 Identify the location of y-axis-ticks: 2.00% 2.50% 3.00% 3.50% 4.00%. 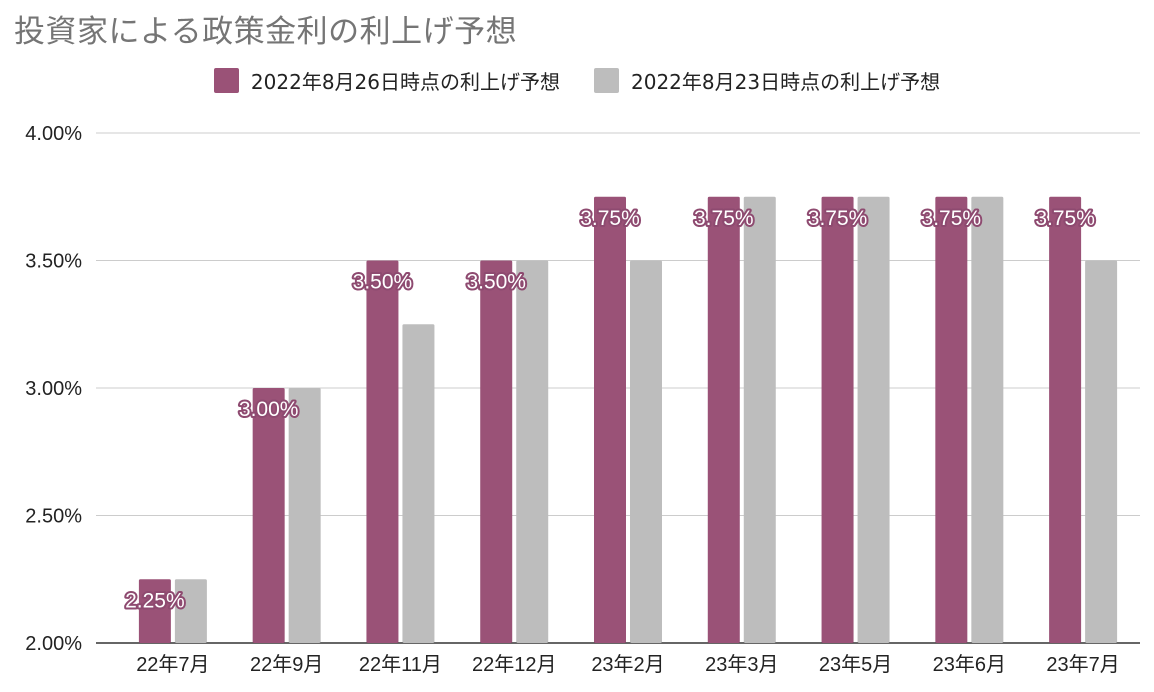
(53, 389).